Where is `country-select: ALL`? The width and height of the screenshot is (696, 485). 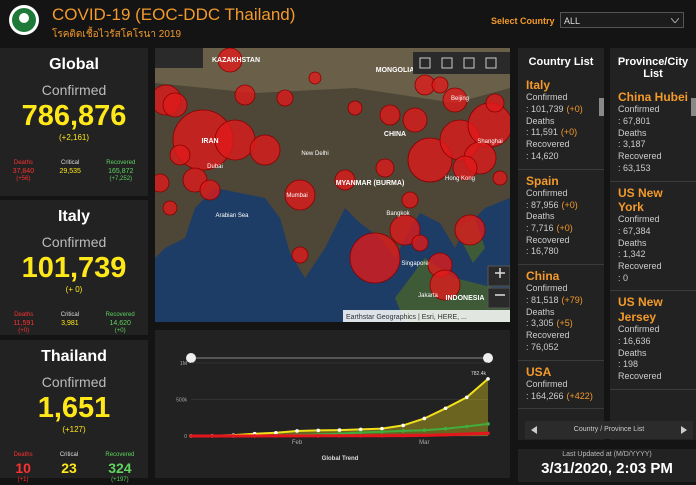
country-select: ALL is located at coordinates (622, 20).